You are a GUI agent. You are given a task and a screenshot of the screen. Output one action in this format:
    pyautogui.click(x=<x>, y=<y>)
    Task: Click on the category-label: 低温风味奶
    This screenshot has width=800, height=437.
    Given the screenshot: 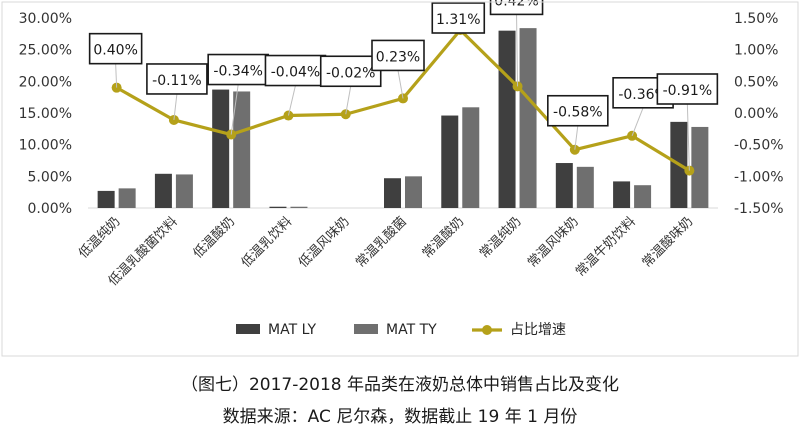 What is the action you would take?
    pyautogui.click(x=324, y=242)
    